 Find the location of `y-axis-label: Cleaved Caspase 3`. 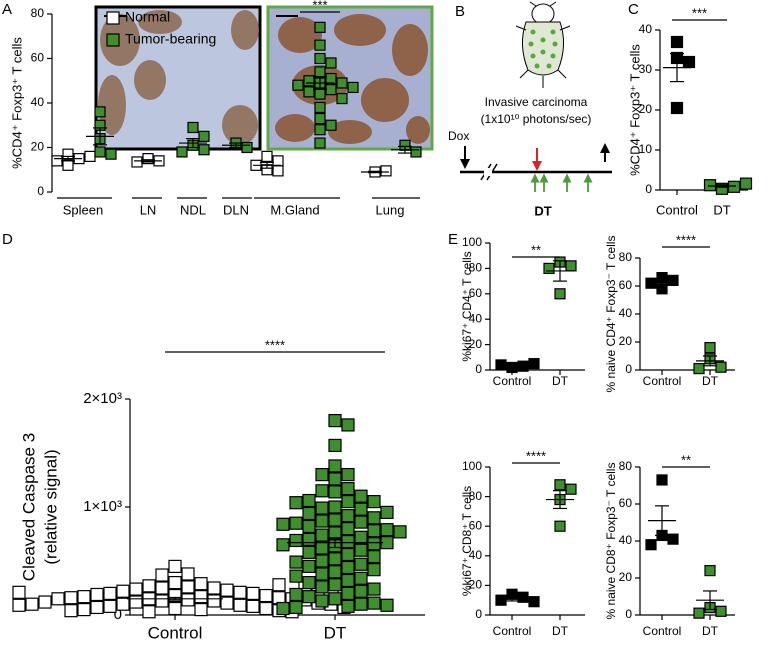

y-axis-label: Cleaved Caspase 3 is located at coordinates (28, 507).